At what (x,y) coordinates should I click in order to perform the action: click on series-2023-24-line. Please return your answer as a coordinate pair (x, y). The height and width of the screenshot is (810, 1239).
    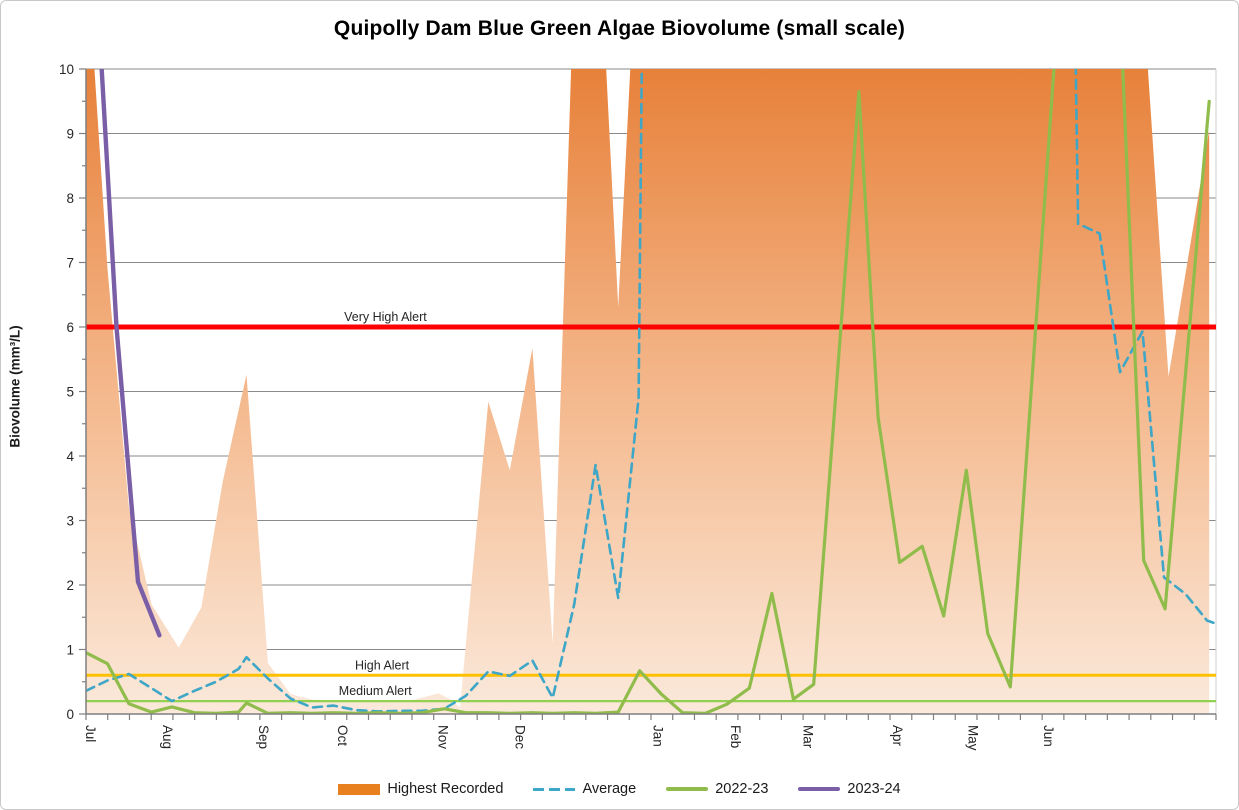
    Looking at the image, I should click on (130, 353).